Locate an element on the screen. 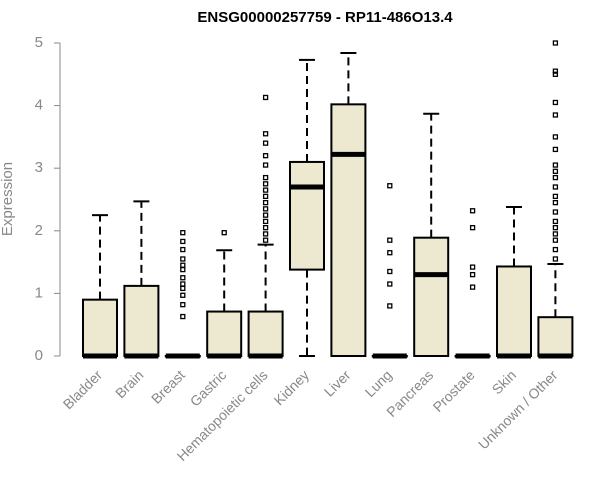 Image resolution: width=600 pixels, height=500 pixels. x-tick-label: Kidney is located at coordinates (292, 388).